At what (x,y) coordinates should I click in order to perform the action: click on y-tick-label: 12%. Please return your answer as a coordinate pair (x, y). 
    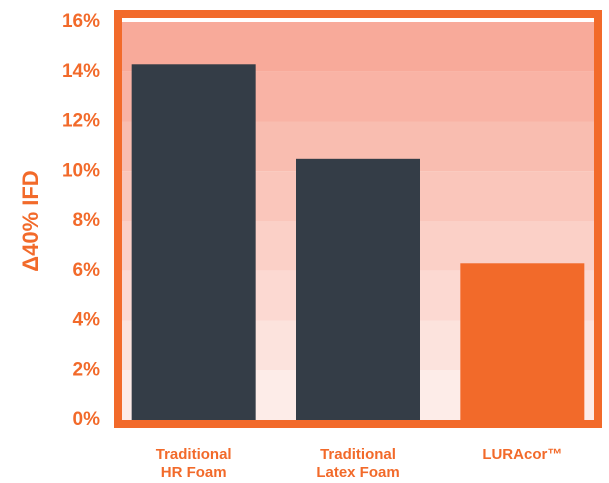
    Looking at the image, I should click on (81, 121).